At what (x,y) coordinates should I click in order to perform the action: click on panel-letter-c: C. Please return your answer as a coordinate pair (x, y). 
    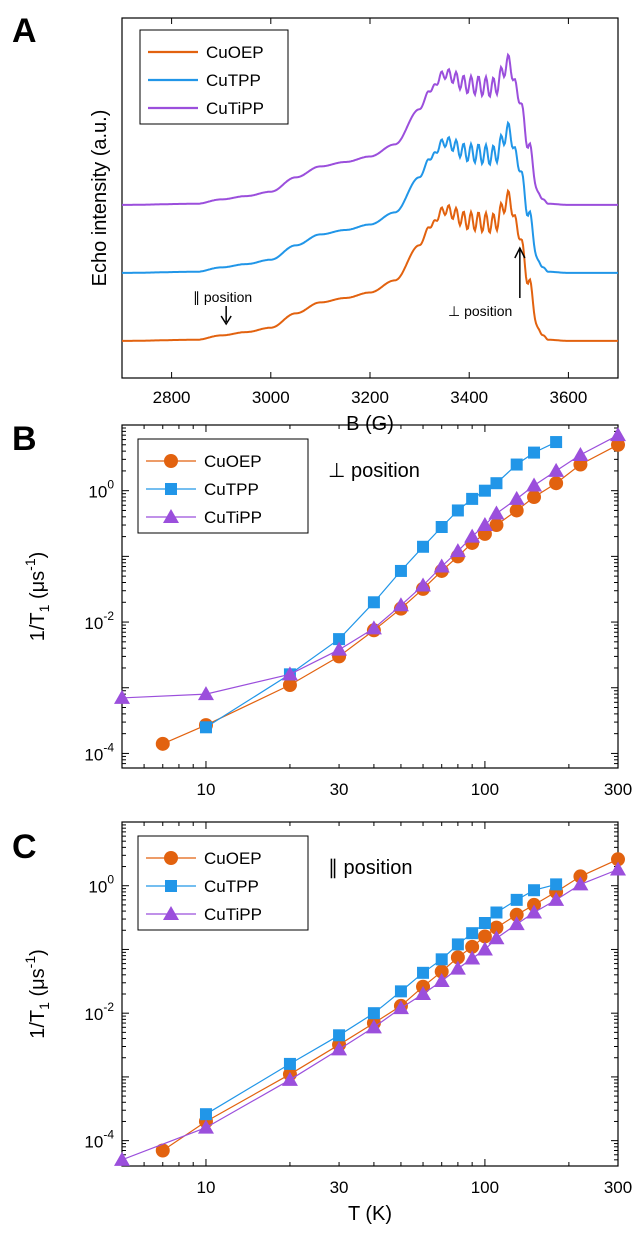
    Looking at the image, I should click on (24, 847).